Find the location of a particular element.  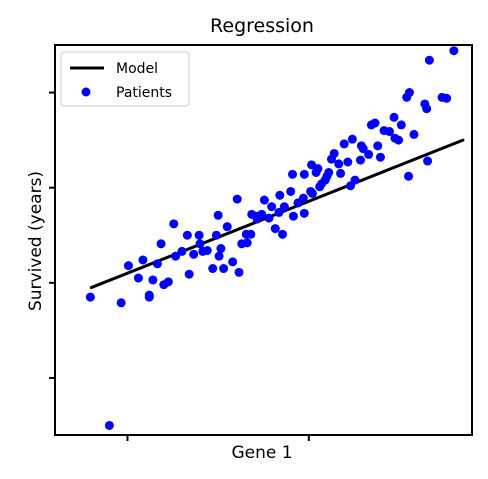

legend-box is located at coordinates (125, 79).